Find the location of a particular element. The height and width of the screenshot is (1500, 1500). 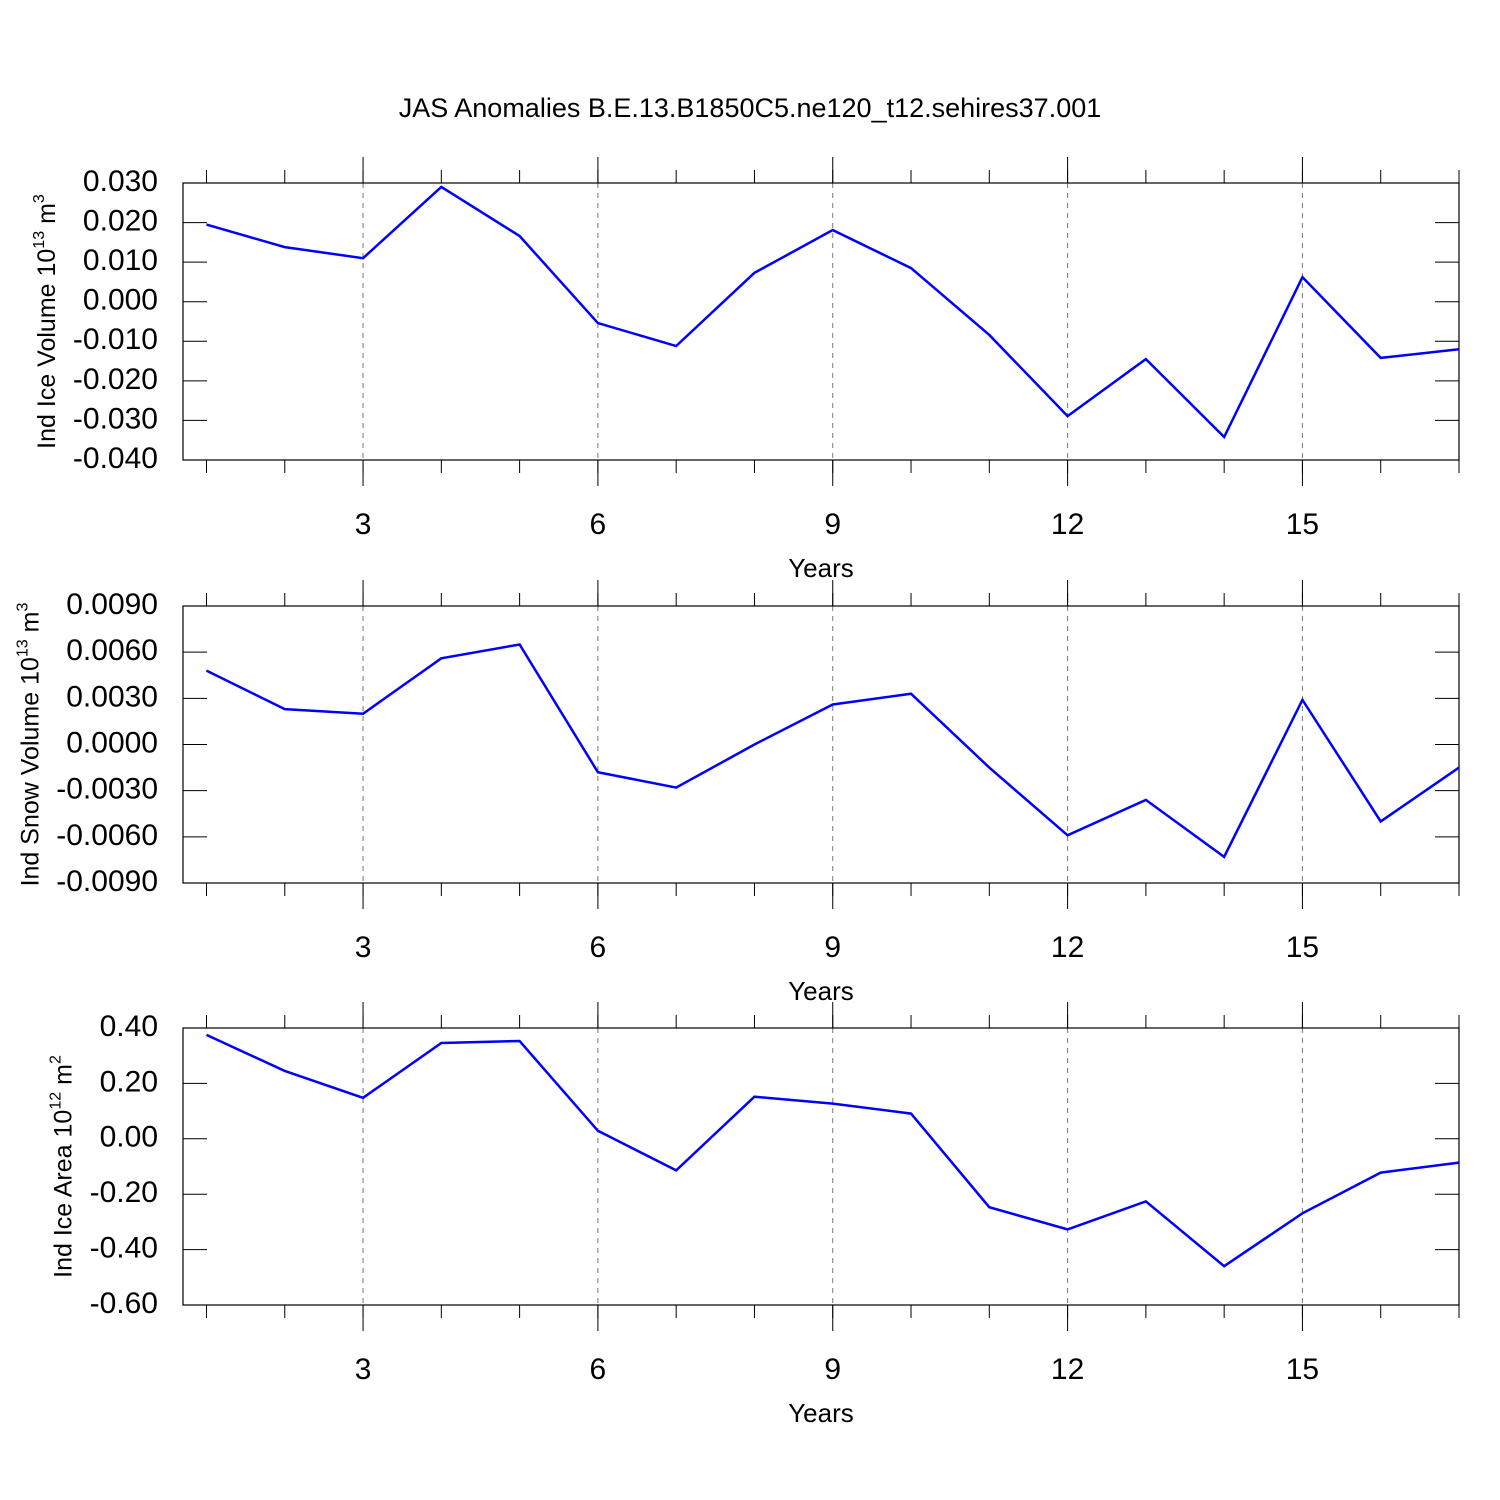

y-tick-label: 0.010 is located at coordinates (120, 260).